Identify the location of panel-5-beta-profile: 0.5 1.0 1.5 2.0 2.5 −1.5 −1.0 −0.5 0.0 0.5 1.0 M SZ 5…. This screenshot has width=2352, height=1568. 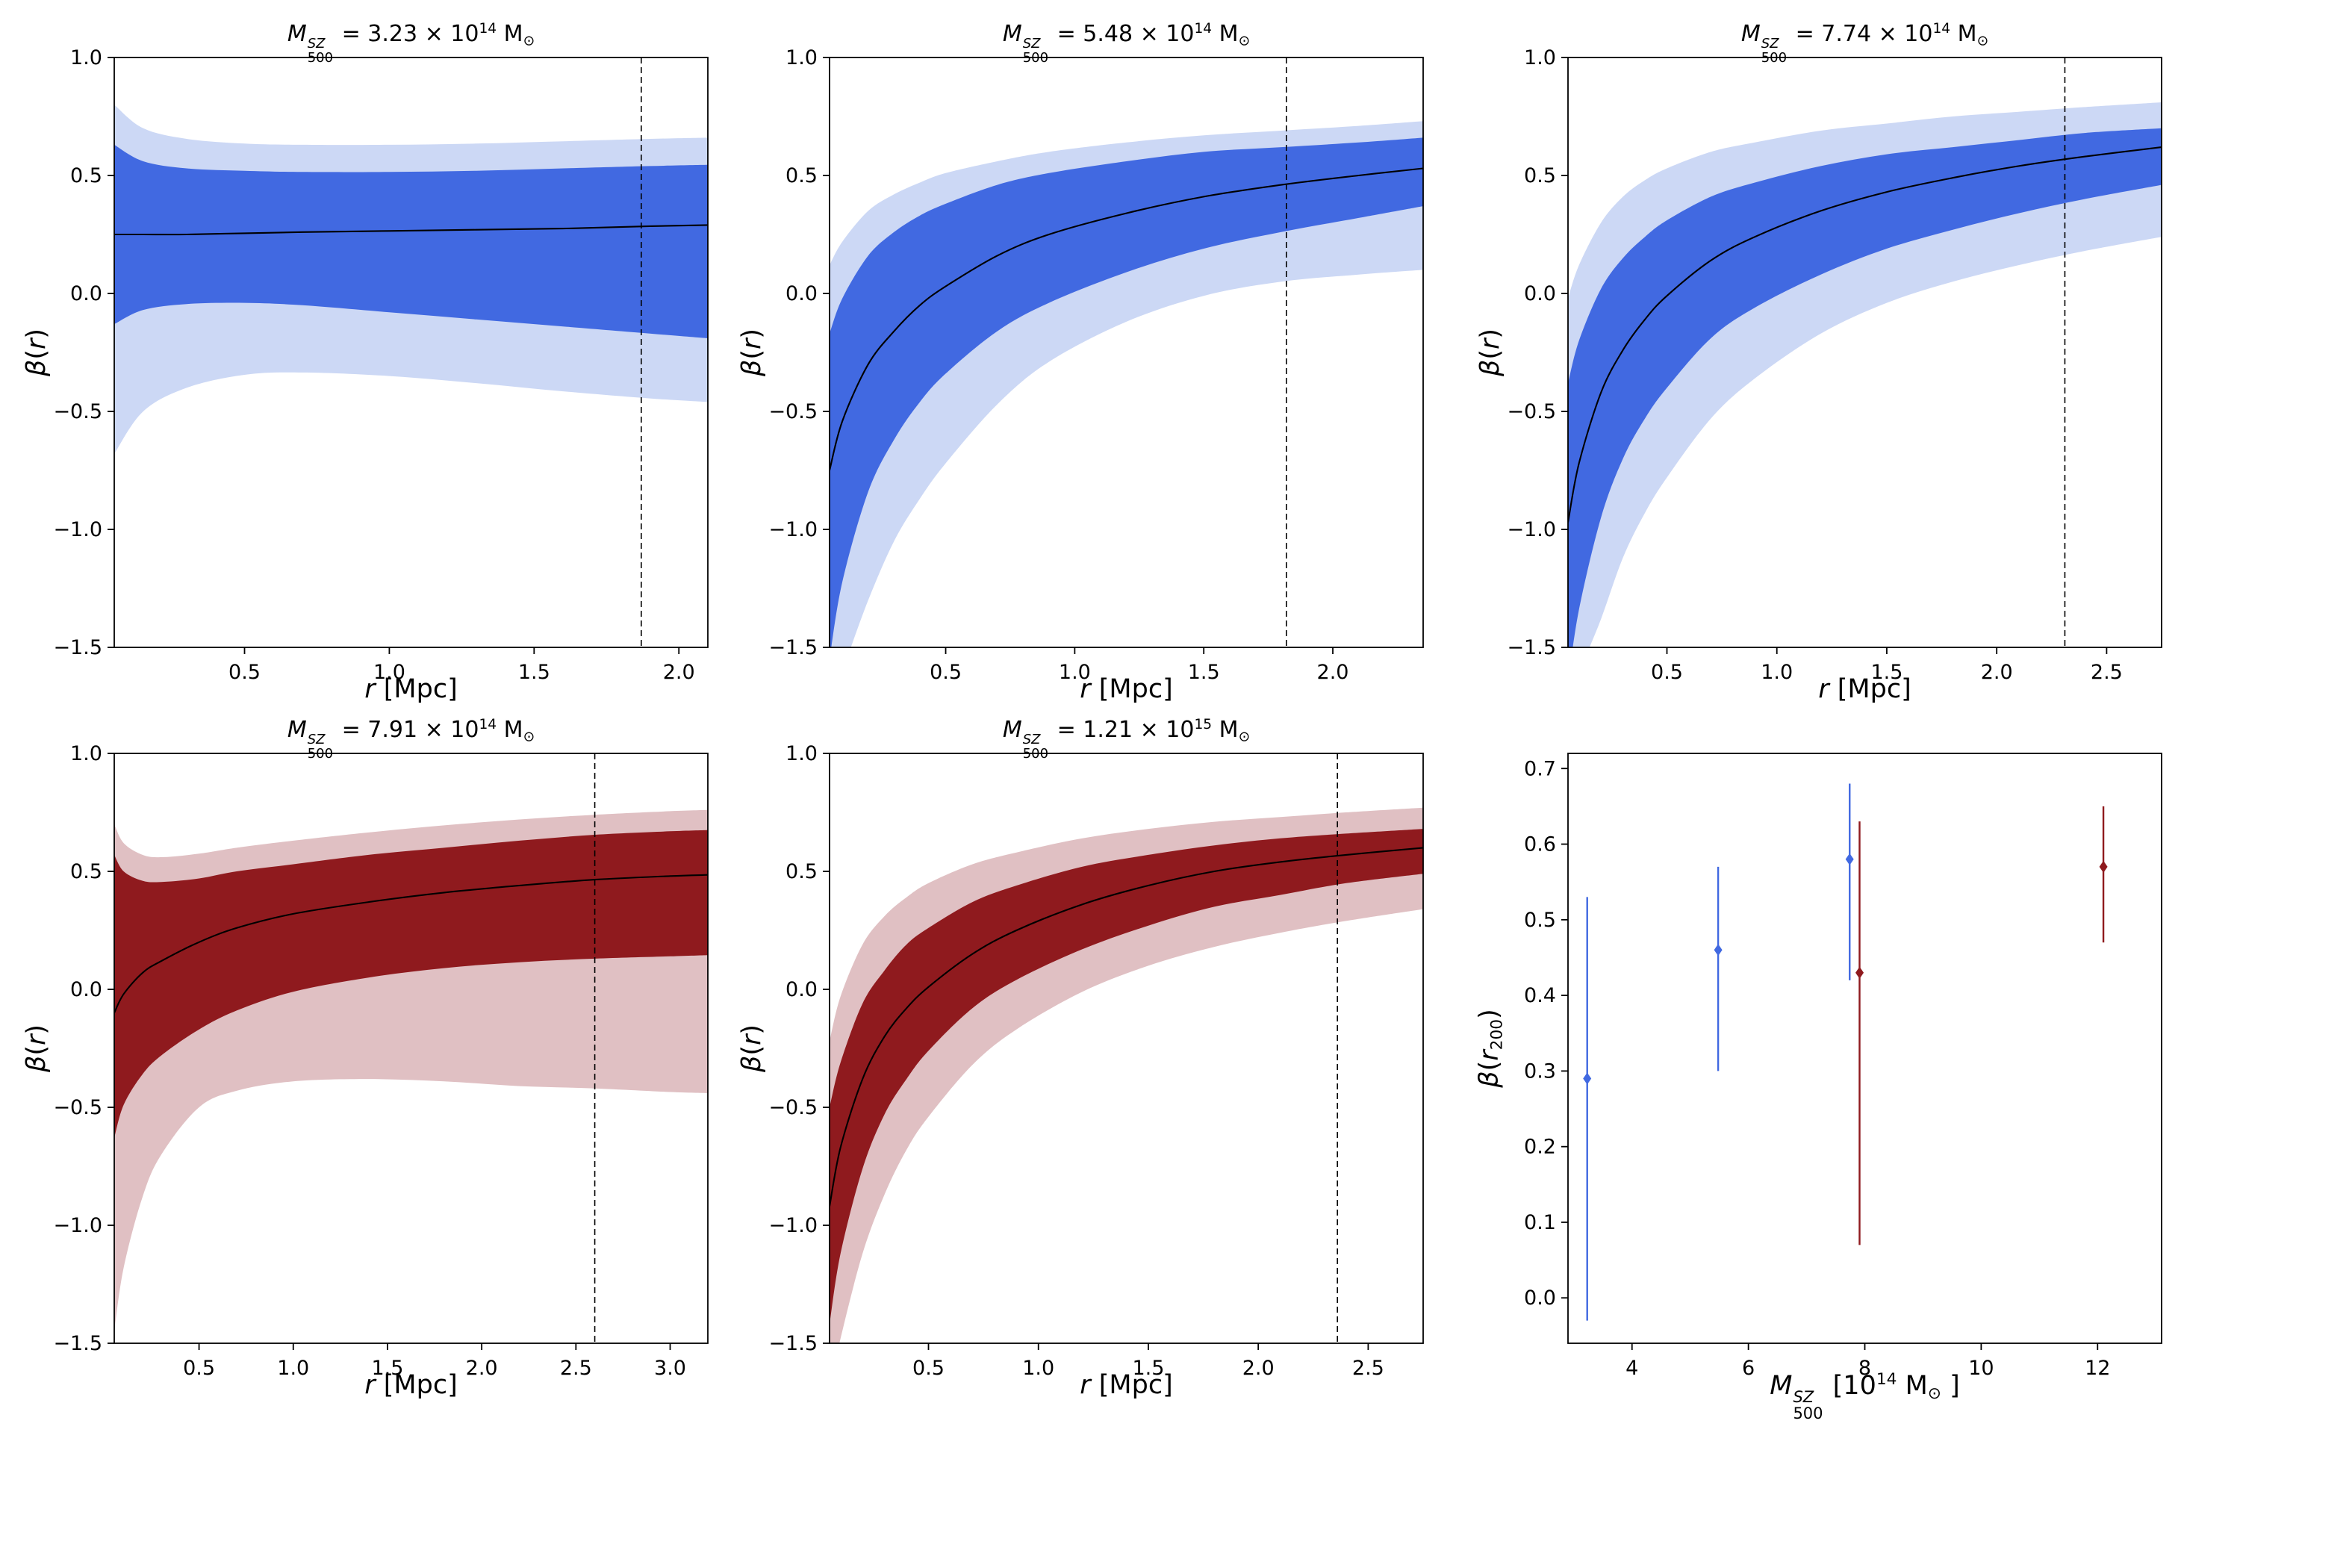
(1083, 1063).